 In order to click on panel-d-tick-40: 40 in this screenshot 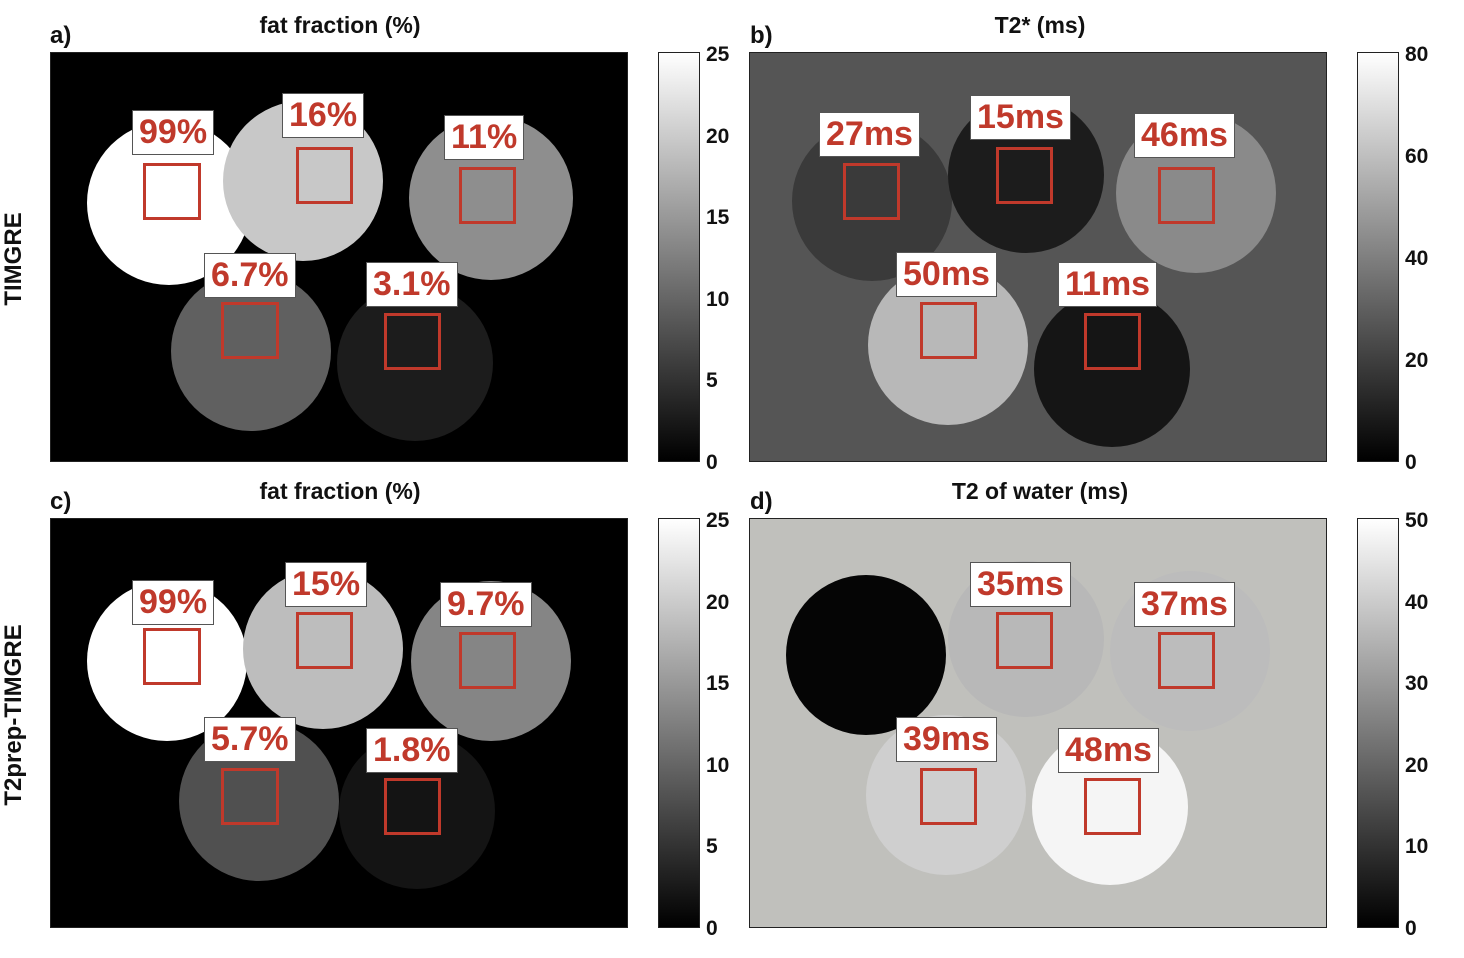, I will do `click(1417, 602)`.